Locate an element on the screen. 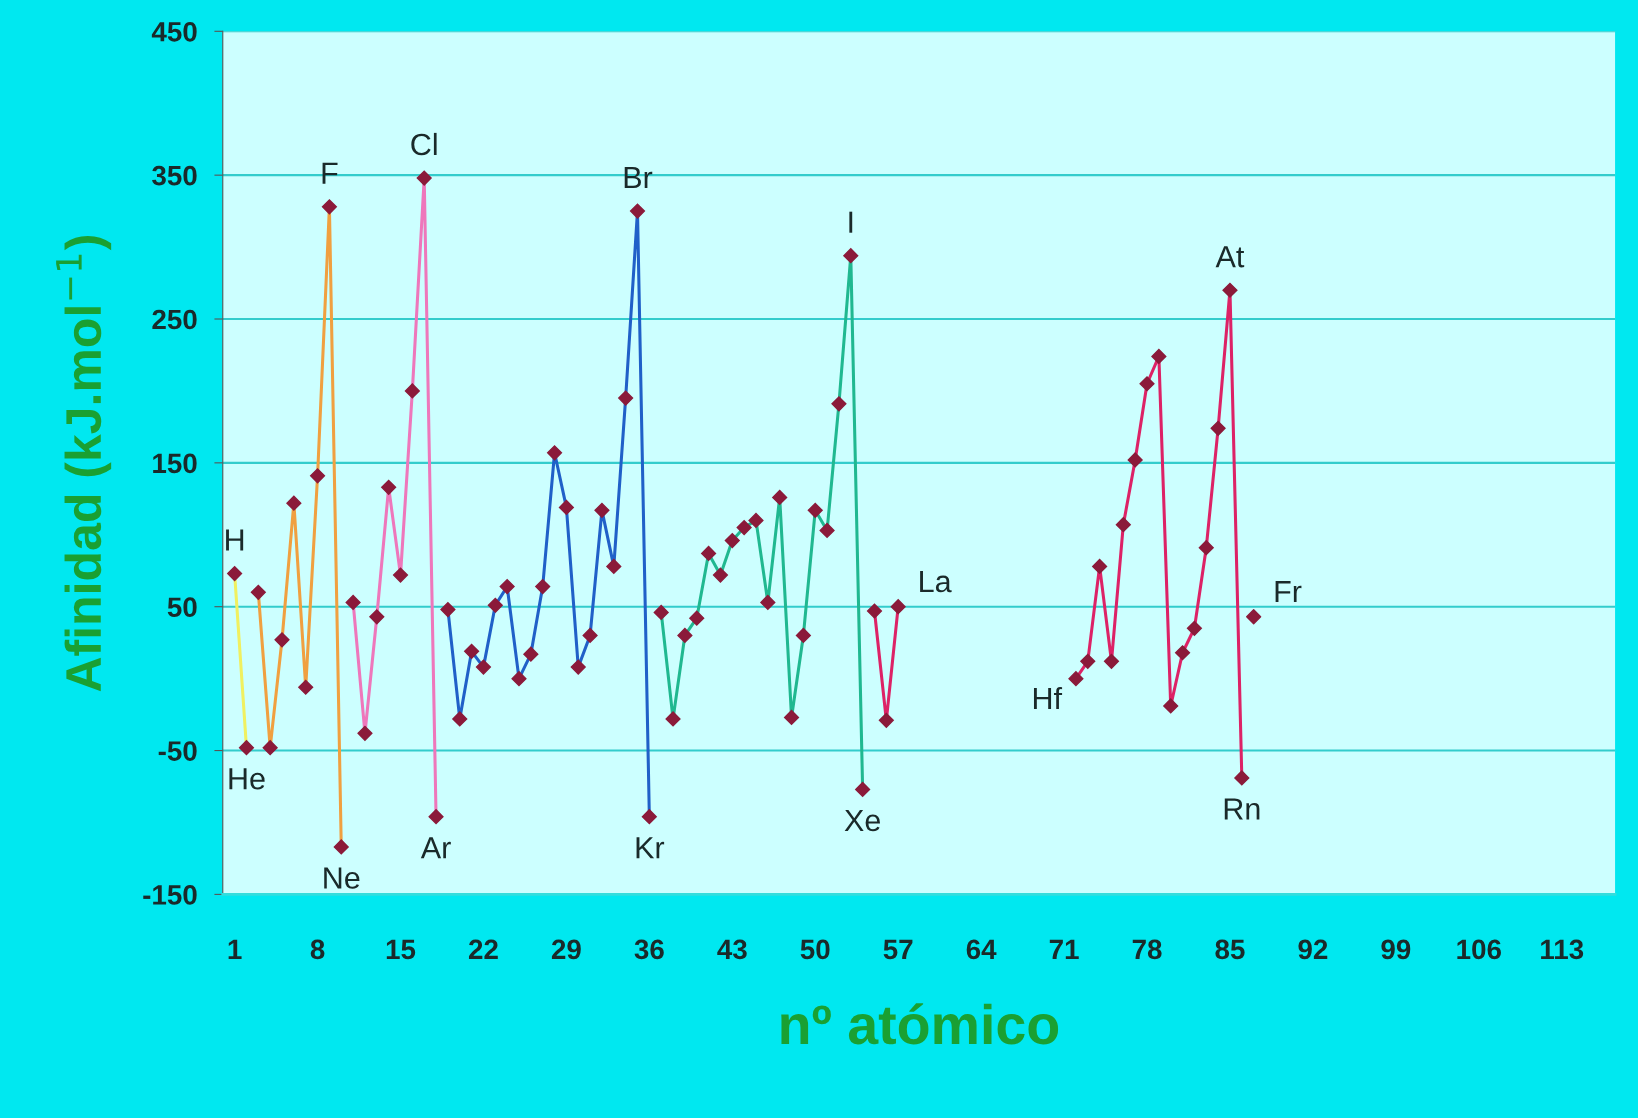 This screenshot has width=1638, height=1118. x-tick-label: 43 is located at coordinates (732, 949).